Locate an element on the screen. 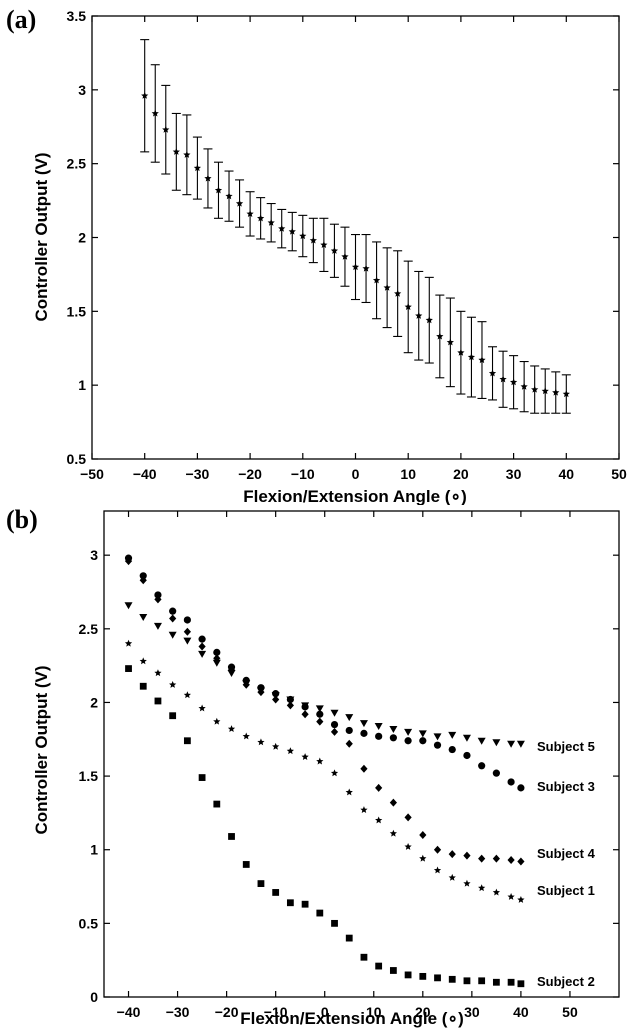 The width and height of the screenshot is (641, 1030). x-tick-label-b-1: −30 is located at coordinates (178, 1012).